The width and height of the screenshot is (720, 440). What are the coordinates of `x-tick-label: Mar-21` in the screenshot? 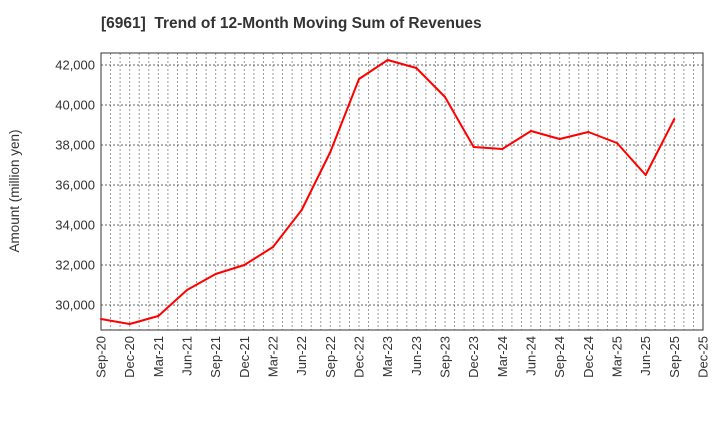 It's located at (158, 356).